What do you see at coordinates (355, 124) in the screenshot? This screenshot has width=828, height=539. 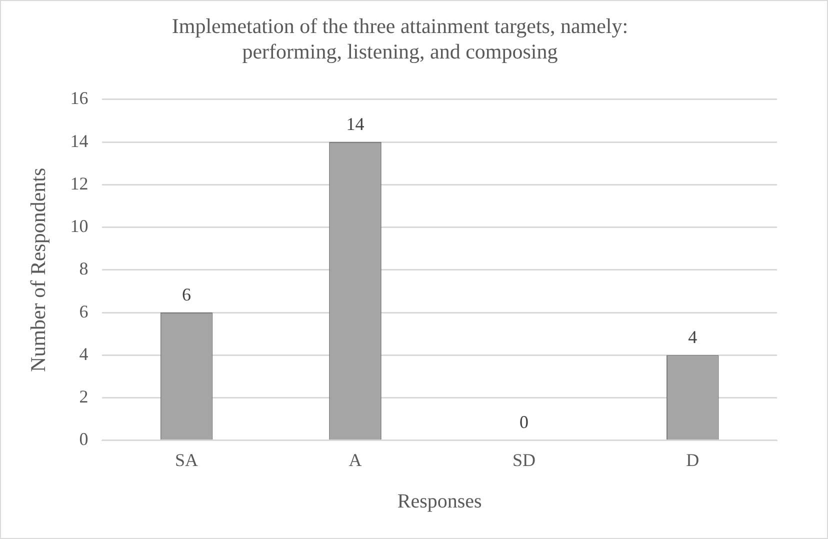 I see `data-label: 14` at bounding box center [355, 124].